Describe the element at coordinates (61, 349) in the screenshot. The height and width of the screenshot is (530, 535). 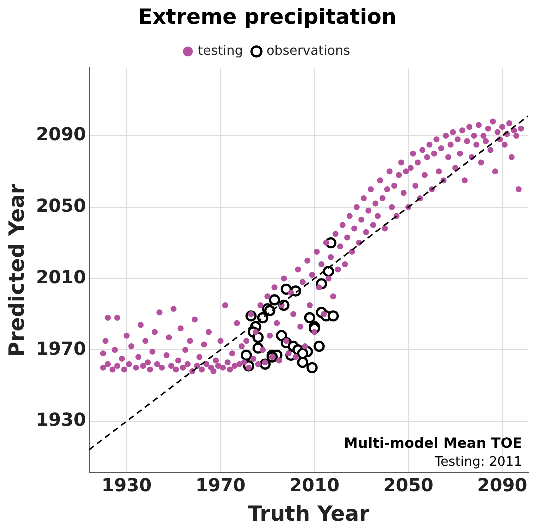
I see `y-tick-label: 1970` at that location.